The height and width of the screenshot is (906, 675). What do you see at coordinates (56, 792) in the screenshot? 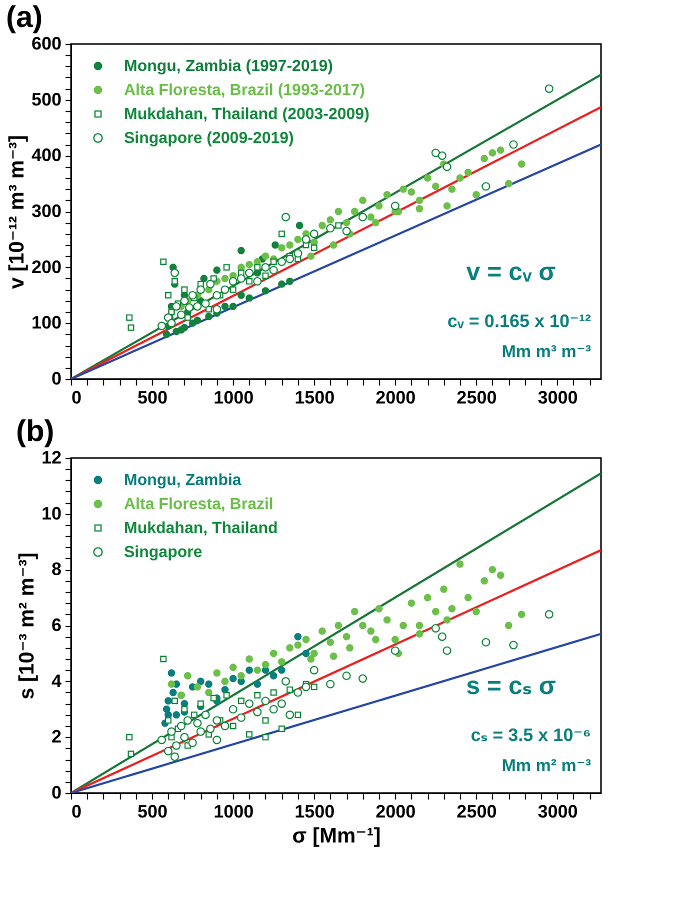
I see `y-tick-label: 0` at bounding box center [56, 792].